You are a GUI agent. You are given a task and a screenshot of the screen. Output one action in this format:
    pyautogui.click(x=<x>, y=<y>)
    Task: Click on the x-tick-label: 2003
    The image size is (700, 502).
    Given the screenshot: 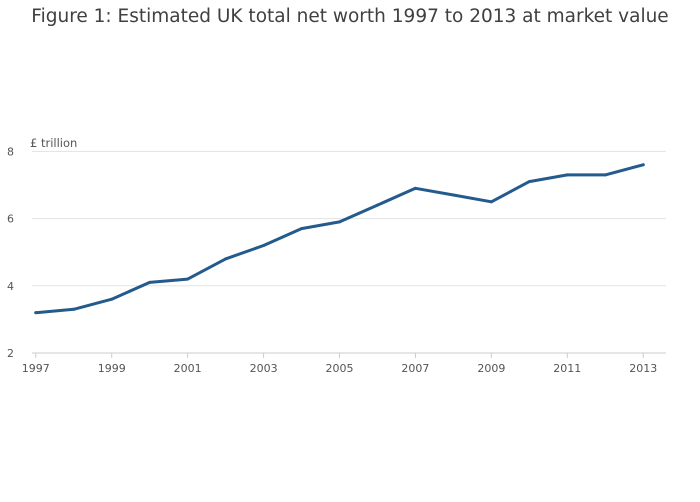 What is the action you would take?
    pyautogui.click(x=264, y=368)
    